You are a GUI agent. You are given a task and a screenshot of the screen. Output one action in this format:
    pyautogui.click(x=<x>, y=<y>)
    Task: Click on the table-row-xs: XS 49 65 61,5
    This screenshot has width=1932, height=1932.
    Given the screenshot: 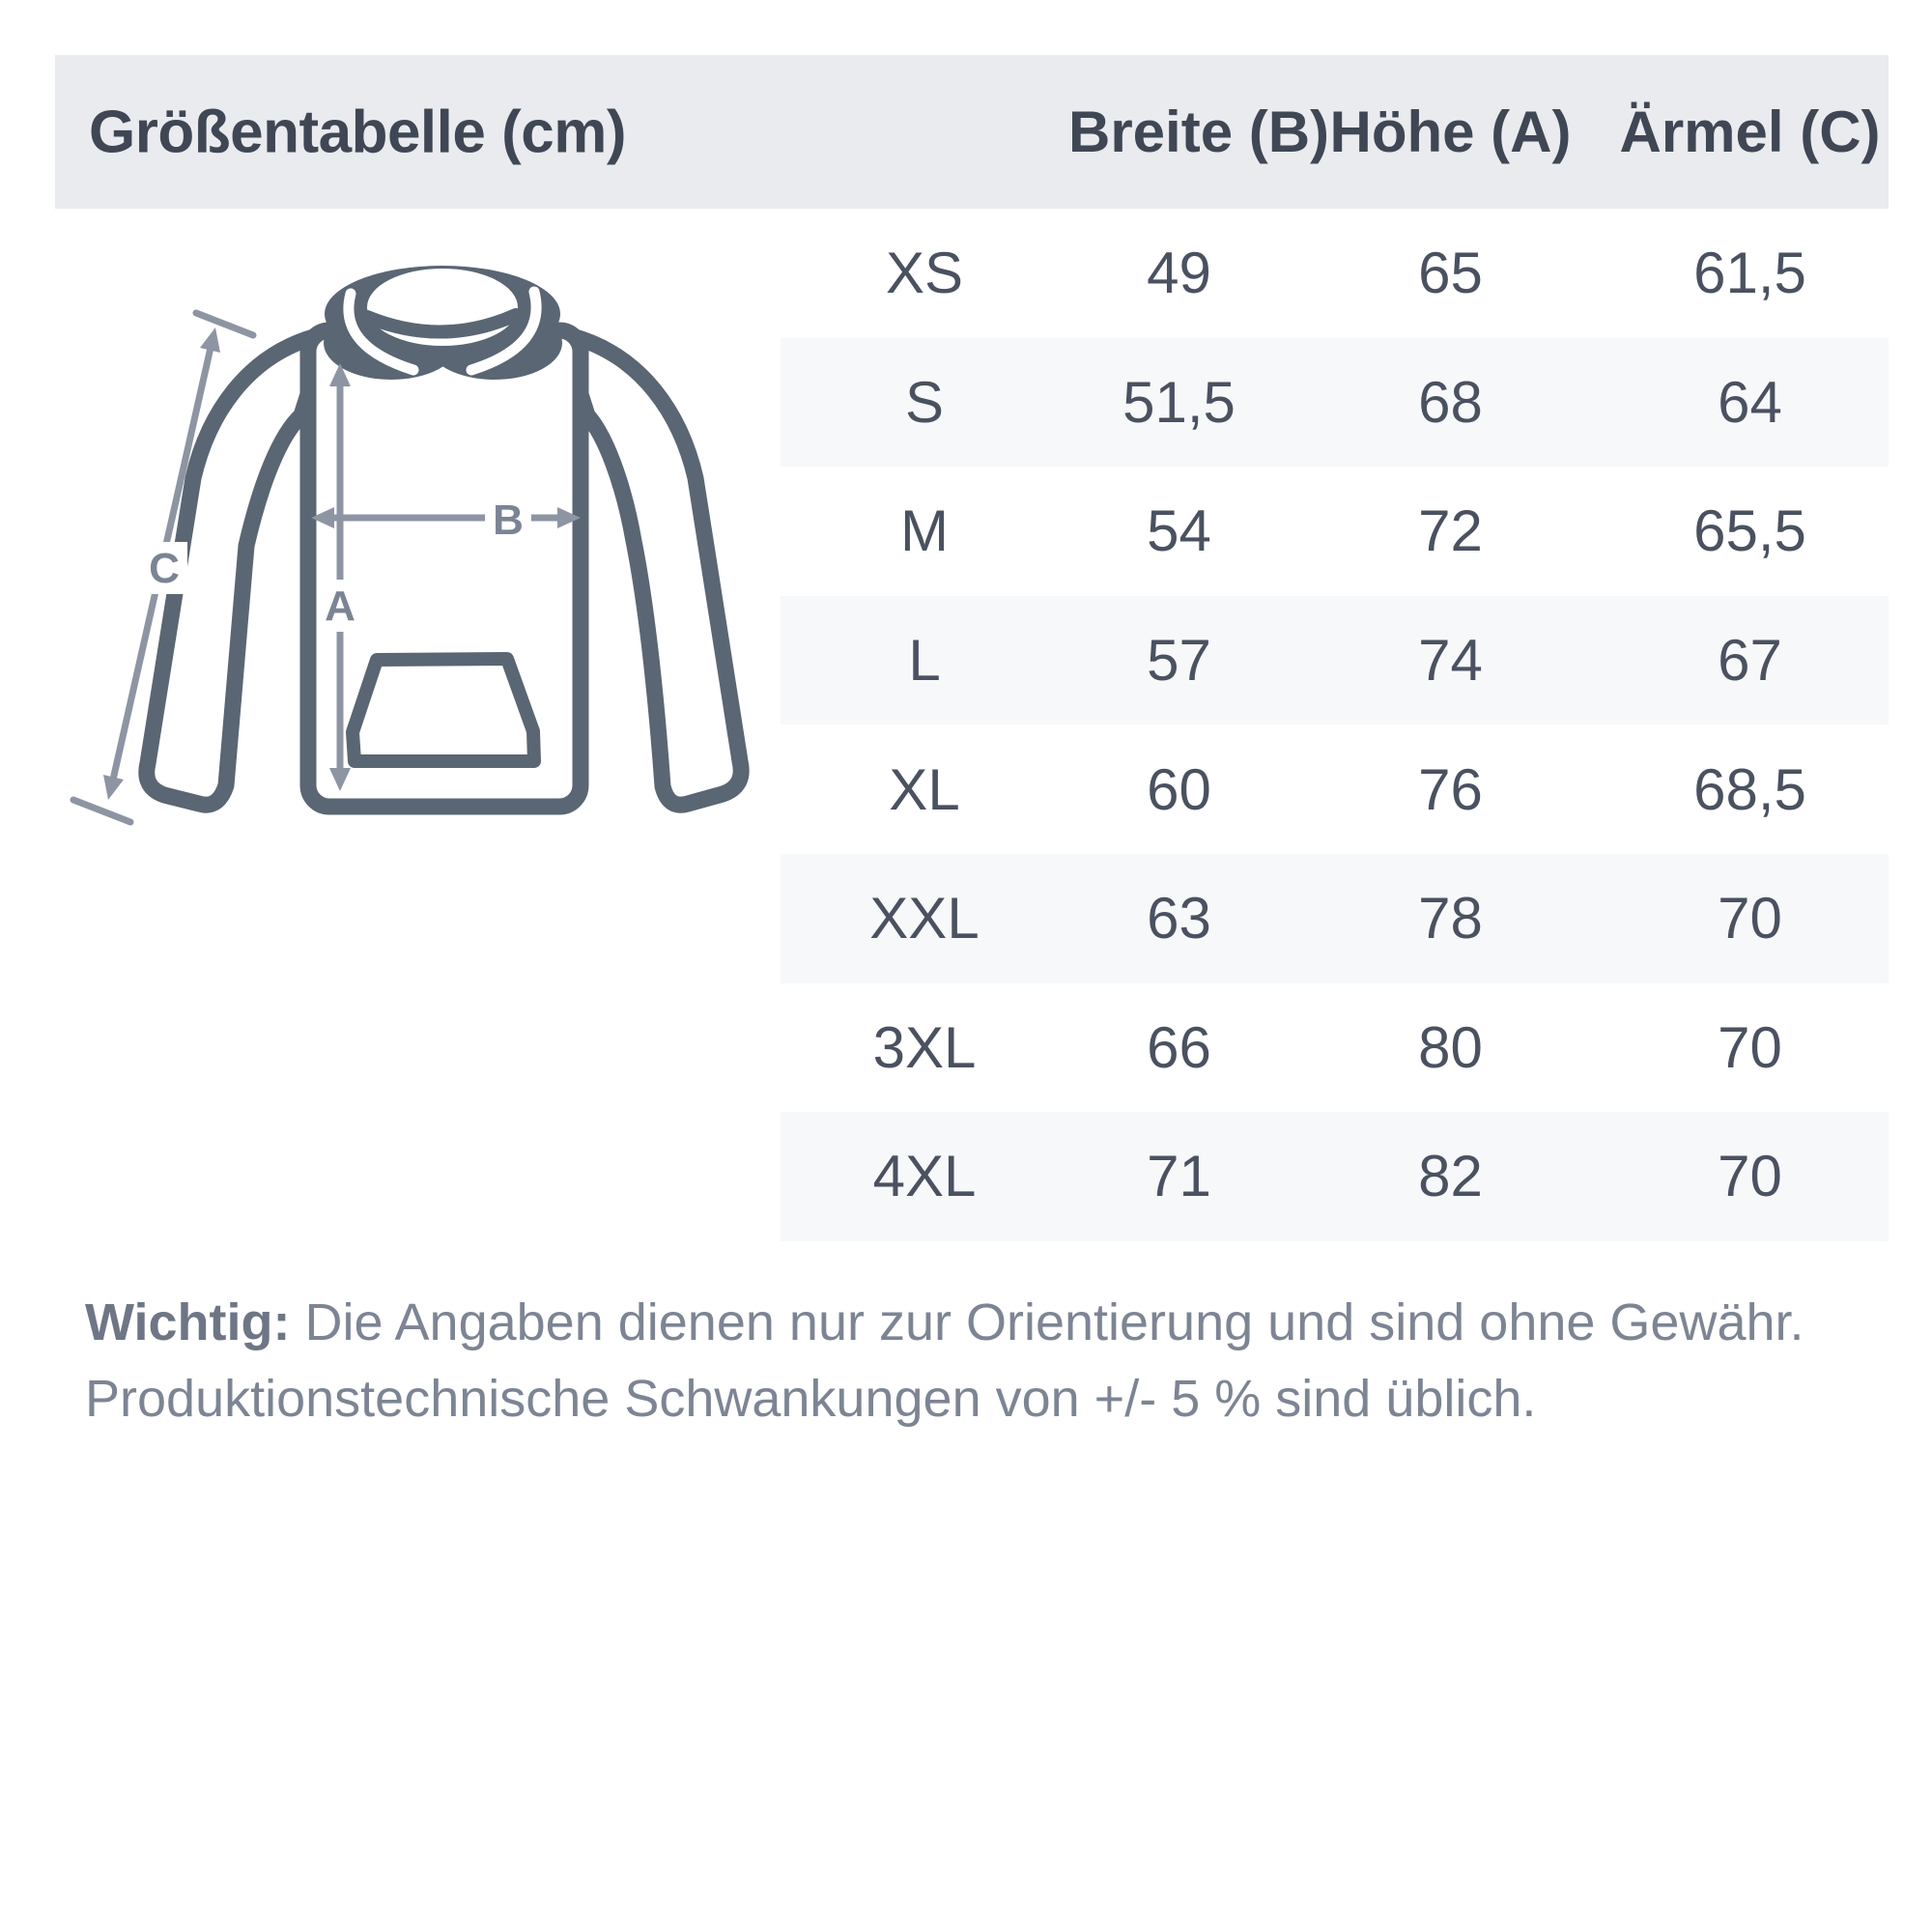 What is the action you would take?
    pyautogui.click(x=1335, y=273)
    